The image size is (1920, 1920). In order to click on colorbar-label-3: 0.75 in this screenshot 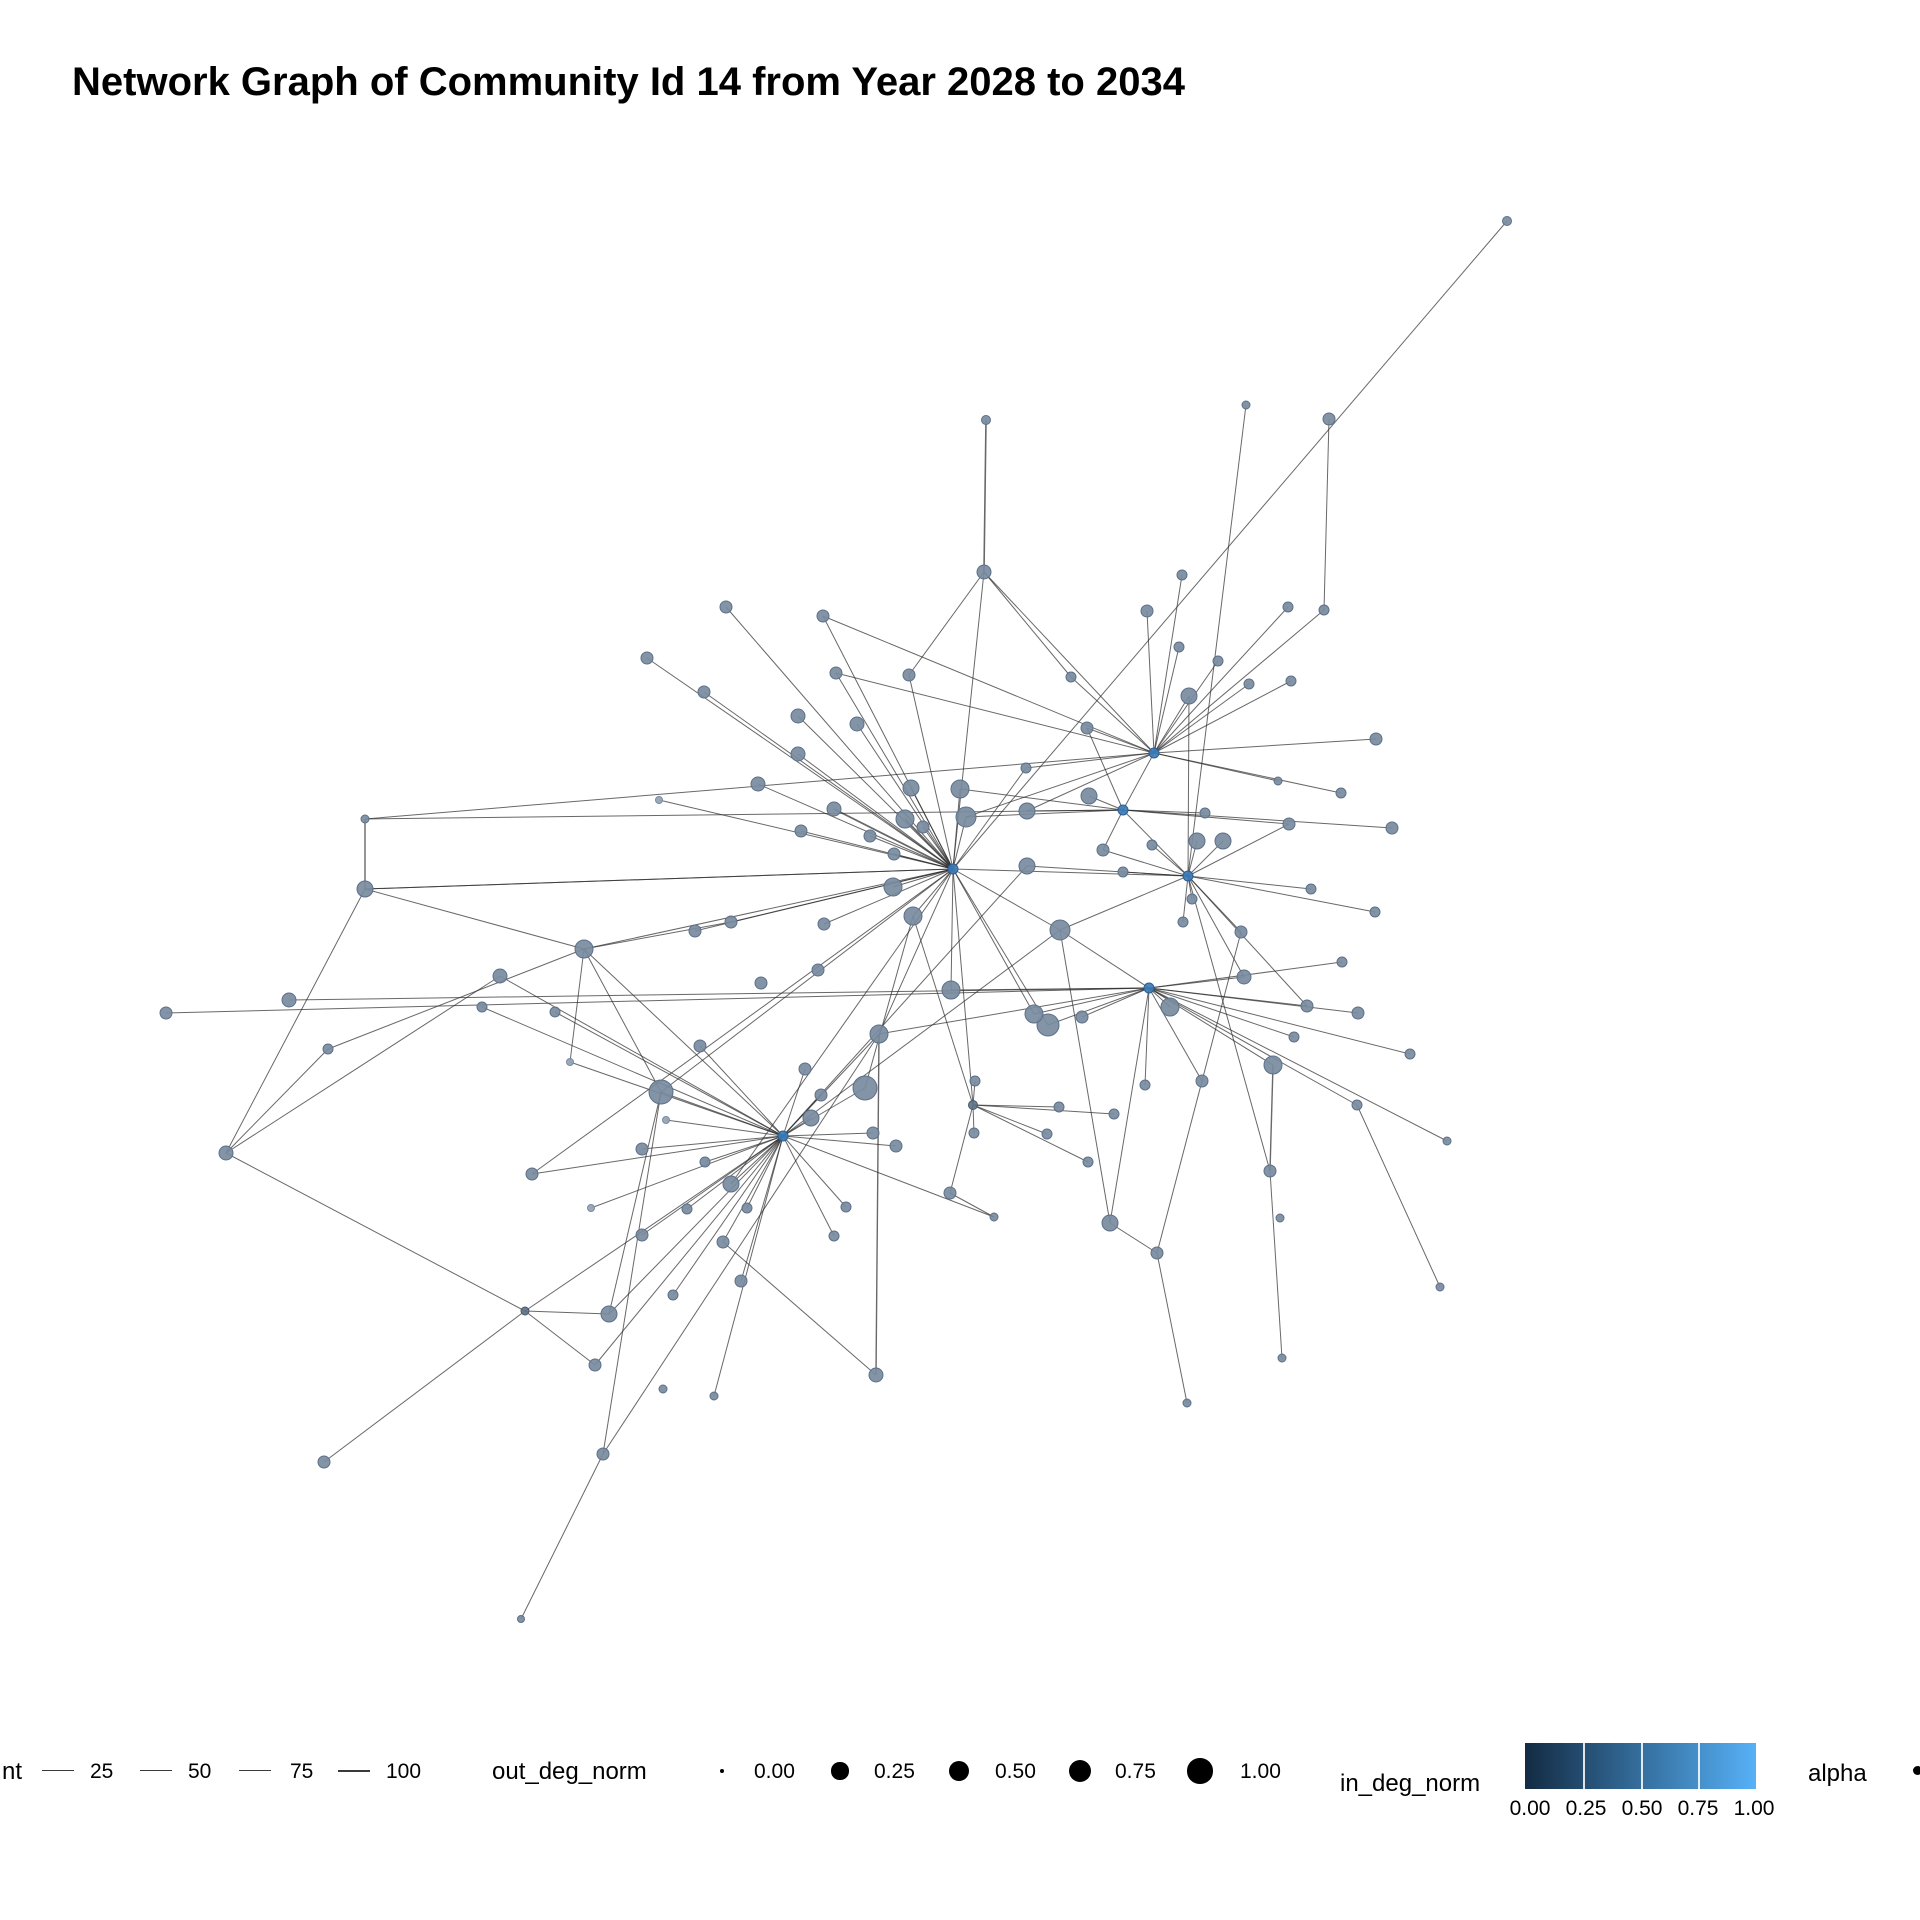, I will do `click(1698, 1808)`.